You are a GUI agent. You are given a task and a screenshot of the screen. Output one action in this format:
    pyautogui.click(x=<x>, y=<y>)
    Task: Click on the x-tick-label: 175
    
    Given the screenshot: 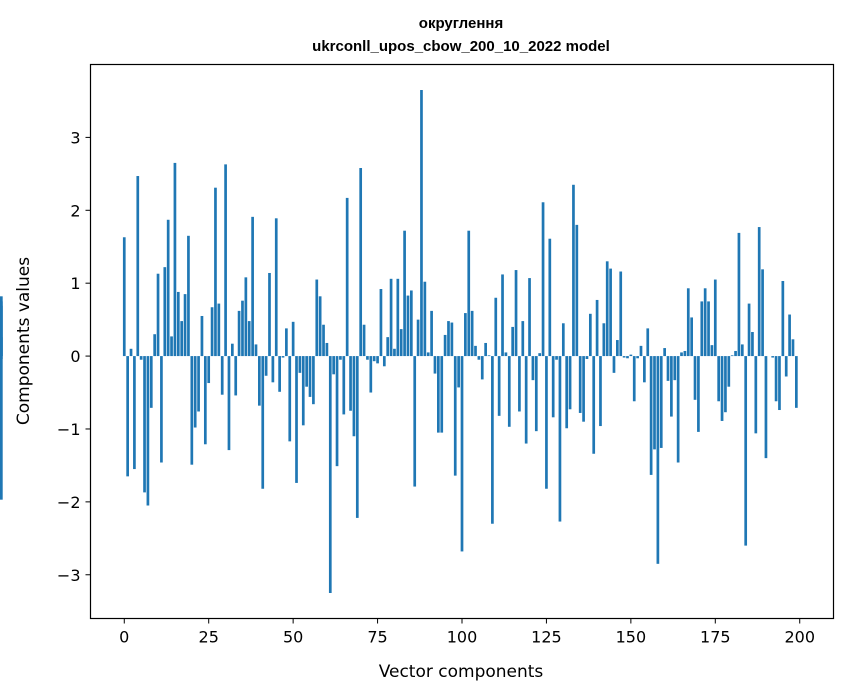 What is the action you would take?
    pyautogui.click(x=715, y=637)
    